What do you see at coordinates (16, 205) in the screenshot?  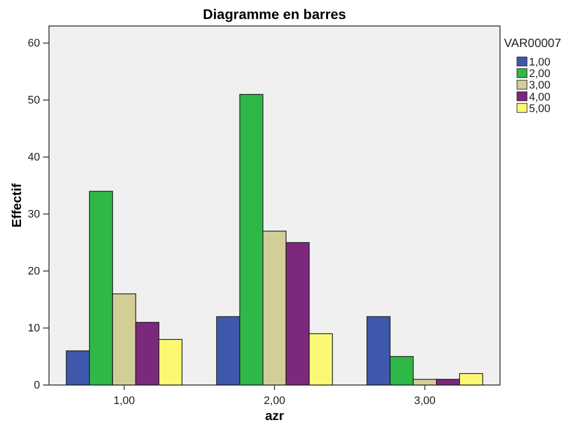 I see `y-axis-title: Effectif` at bounding box center [16, 205].